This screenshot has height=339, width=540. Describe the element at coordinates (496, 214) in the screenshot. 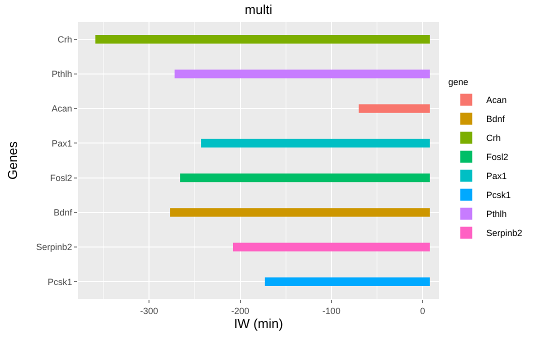

I see `legend-label: Pthlh` at that location.